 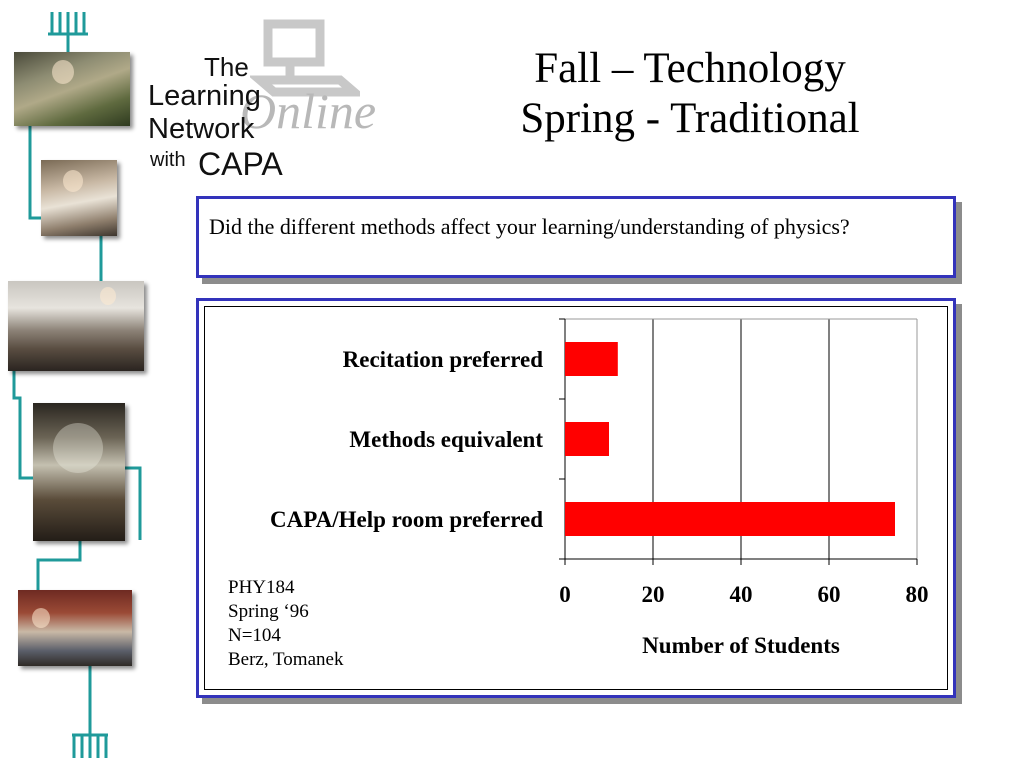 What do you see at coordinates (204, 96) in the screenshot?
I see `logo-learning-text: Learning` at bounding box center [204, 96].